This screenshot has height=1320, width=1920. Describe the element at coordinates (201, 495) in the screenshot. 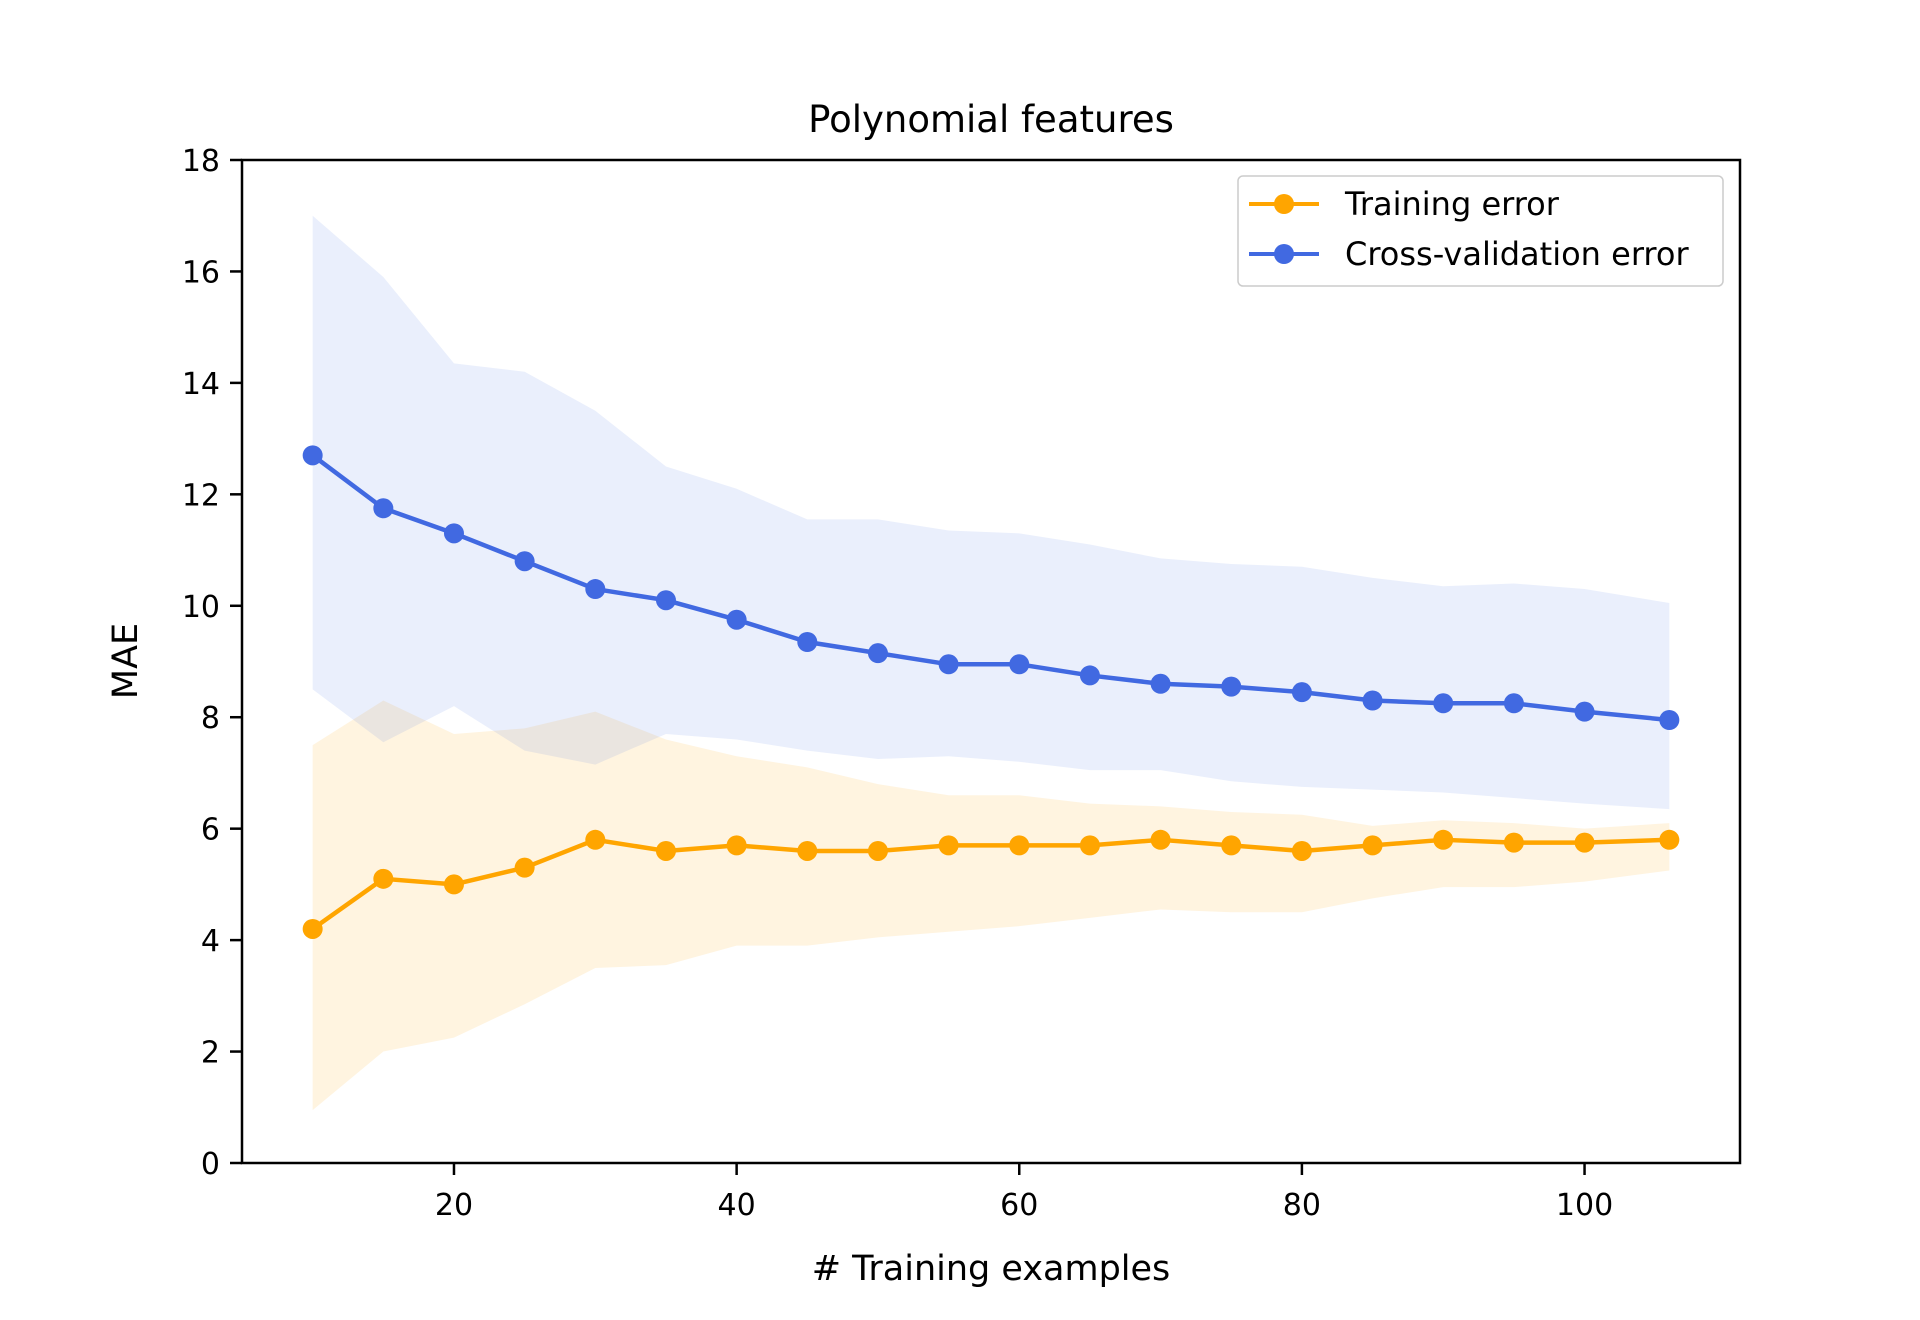

I see `y-tick-label: 12` at that location.